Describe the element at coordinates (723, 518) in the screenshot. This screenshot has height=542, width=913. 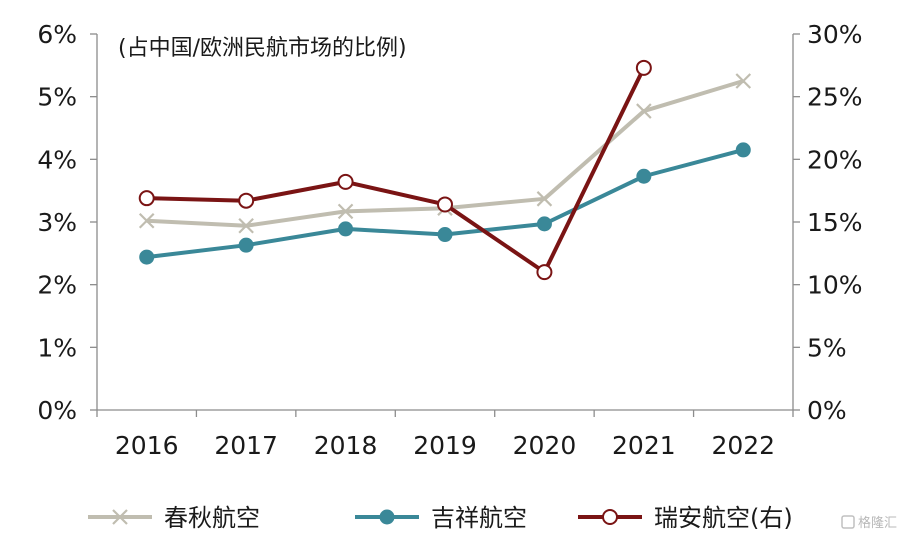
I see `legend-label: 瑞安航空(右)` at that location.